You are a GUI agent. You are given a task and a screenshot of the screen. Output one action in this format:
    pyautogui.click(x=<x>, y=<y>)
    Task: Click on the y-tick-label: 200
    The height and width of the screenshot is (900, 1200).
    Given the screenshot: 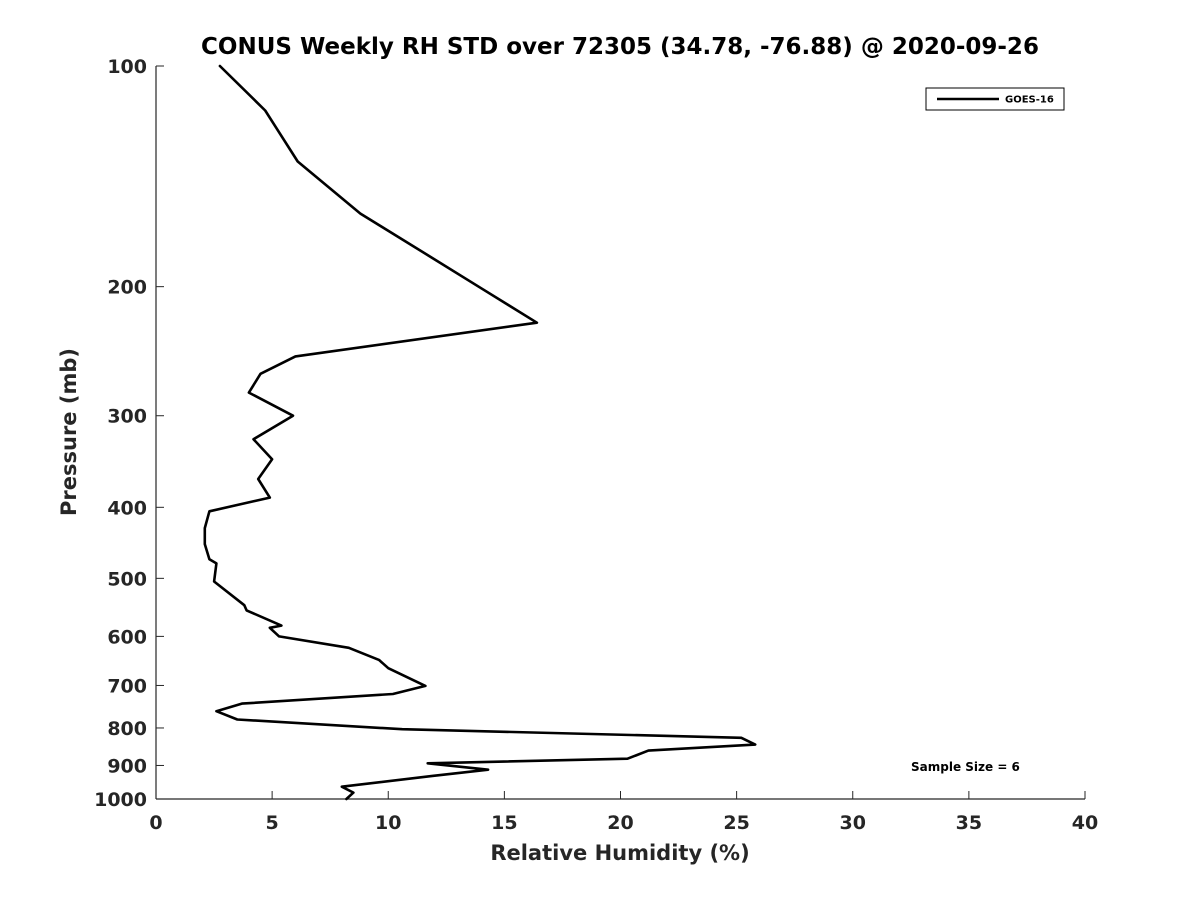 What is the action you would take?
    pyautogui.click(x=127, y=288)
    